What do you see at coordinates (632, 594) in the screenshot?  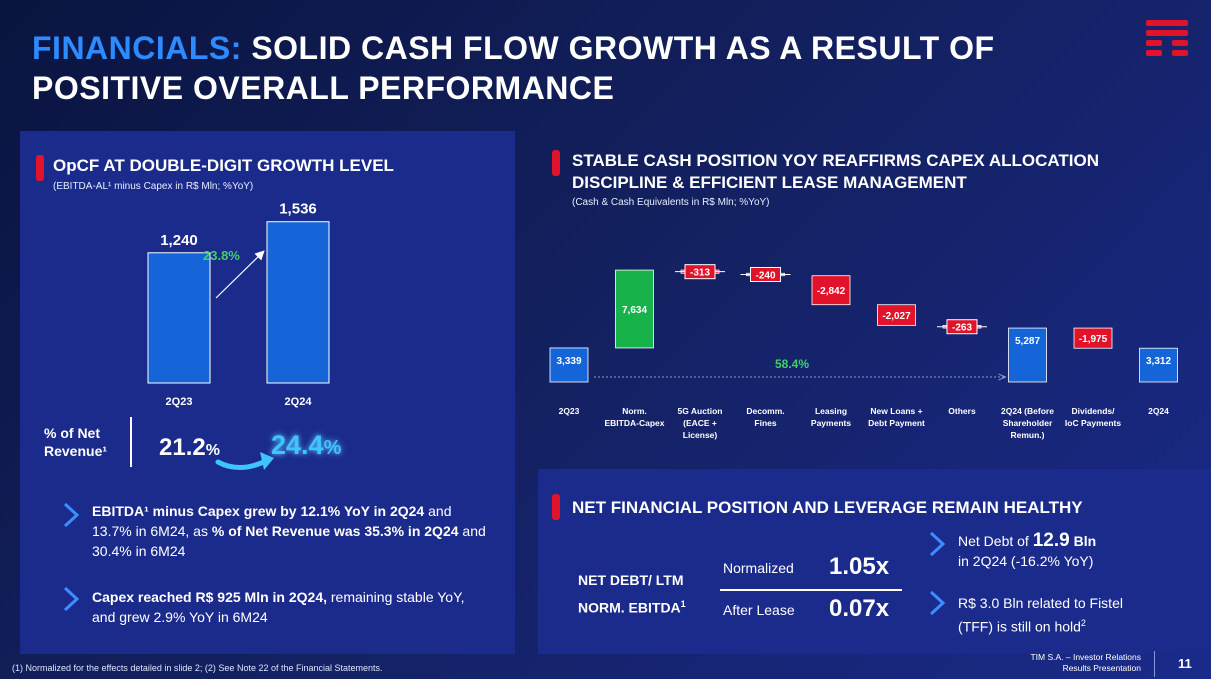 I see `net-debt-metric-label: NET DEBT/ LTM NORM. EBITDA1` at bounding box center [632, 594].